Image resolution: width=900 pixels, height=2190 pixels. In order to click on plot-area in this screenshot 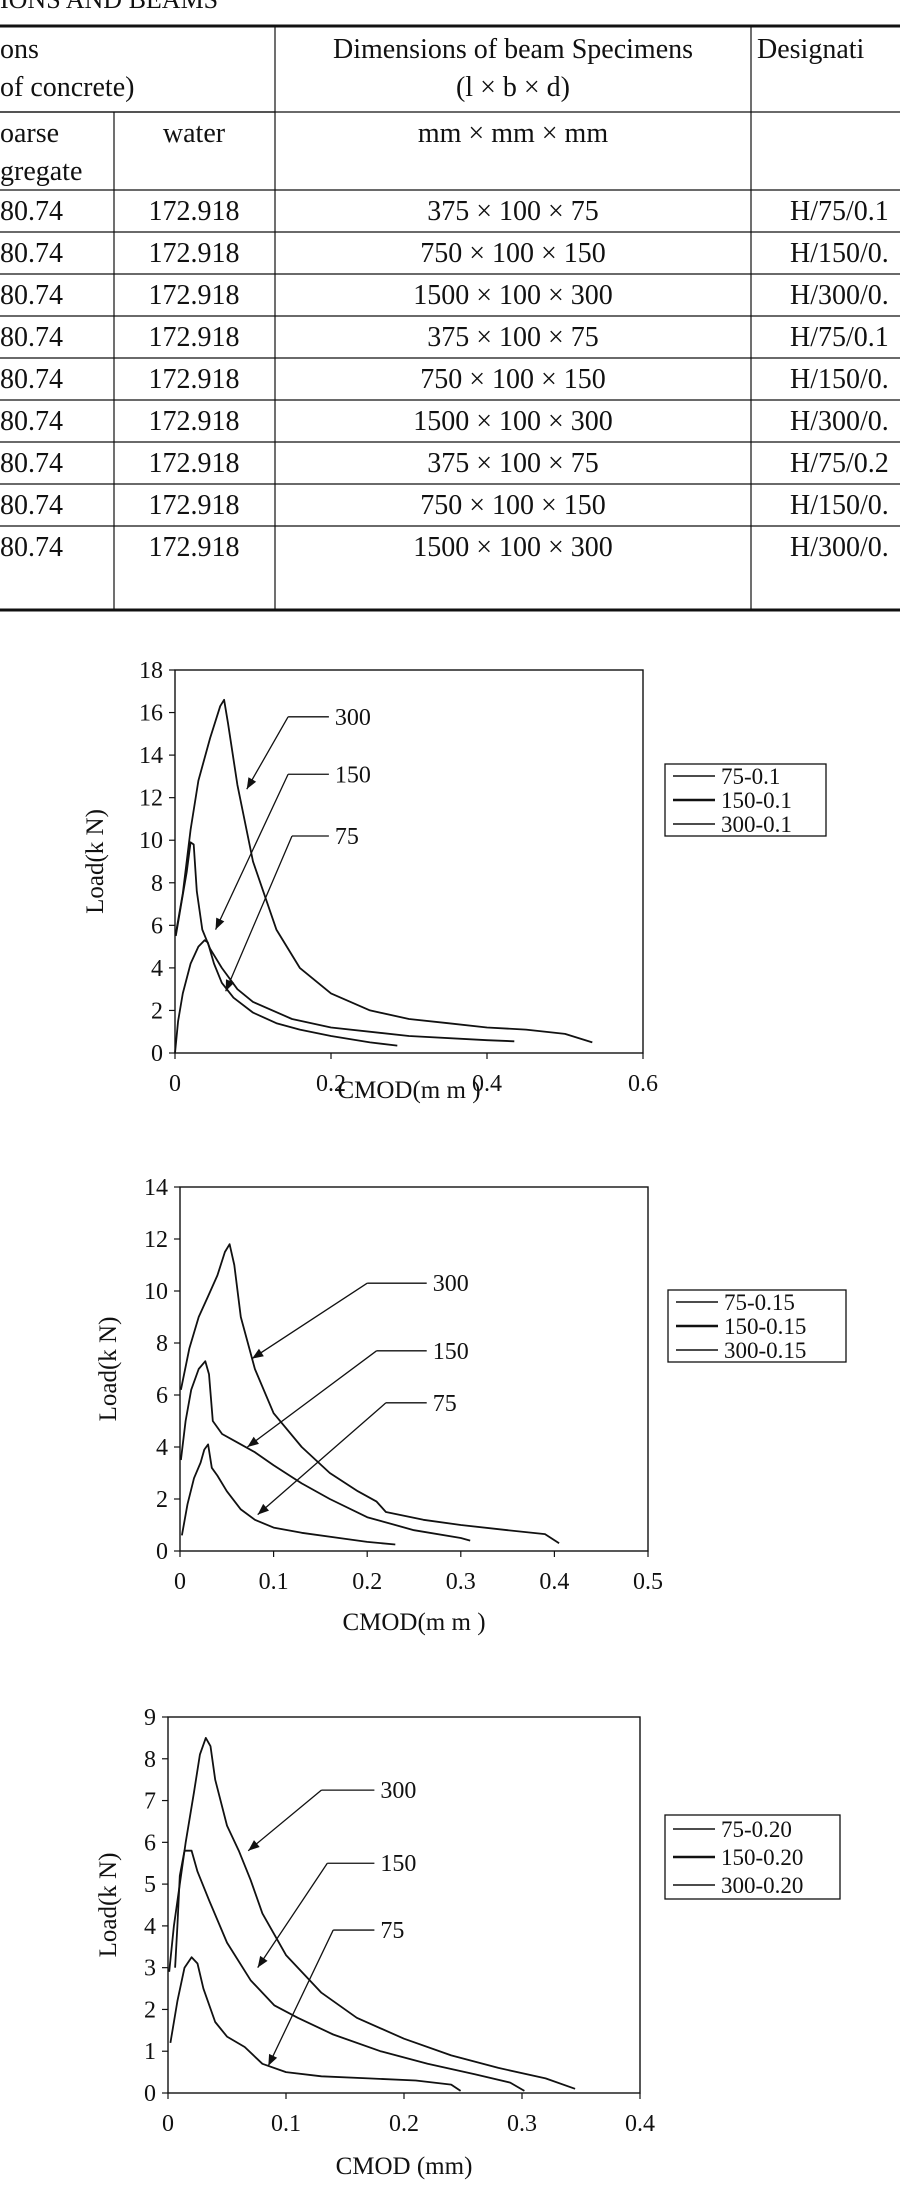, I will do `click(414, 1369)`.